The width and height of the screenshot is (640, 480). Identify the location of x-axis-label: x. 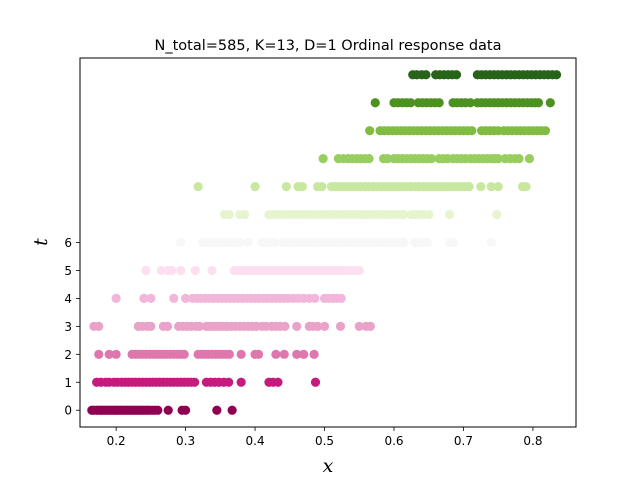
(328, 466).